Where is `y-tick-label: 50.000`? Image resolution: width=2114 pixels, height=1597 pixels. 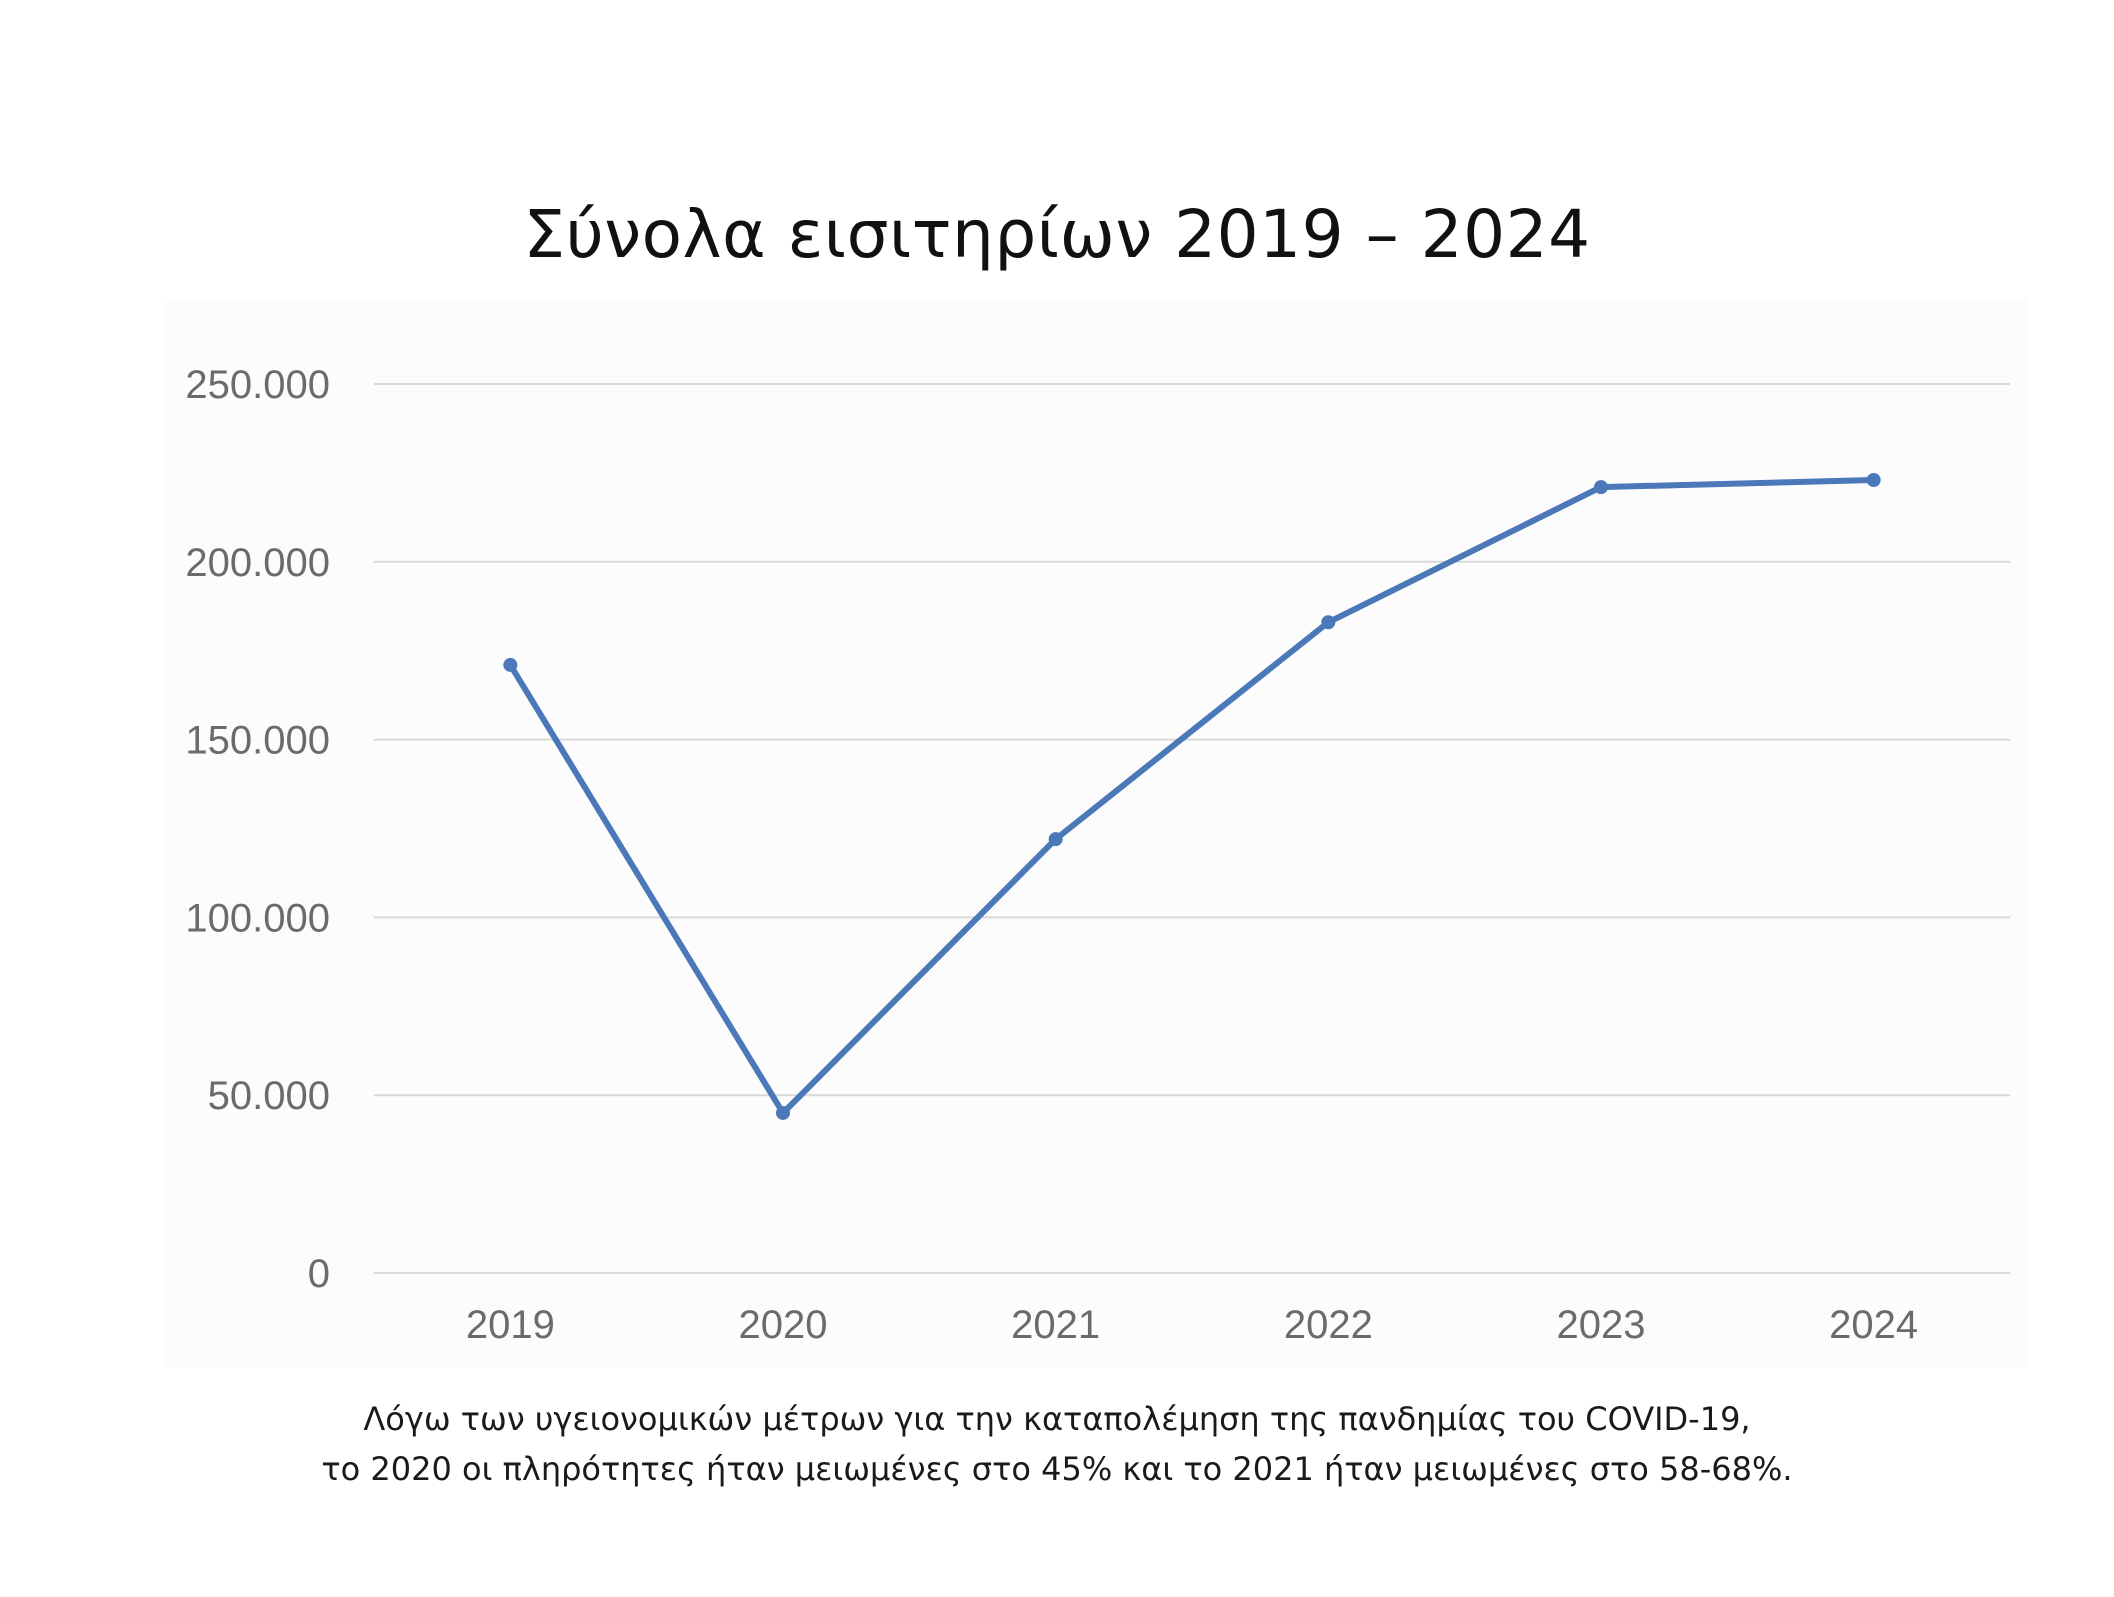
y-tick-label: 50.000 is located at coordinates (269, 1096).